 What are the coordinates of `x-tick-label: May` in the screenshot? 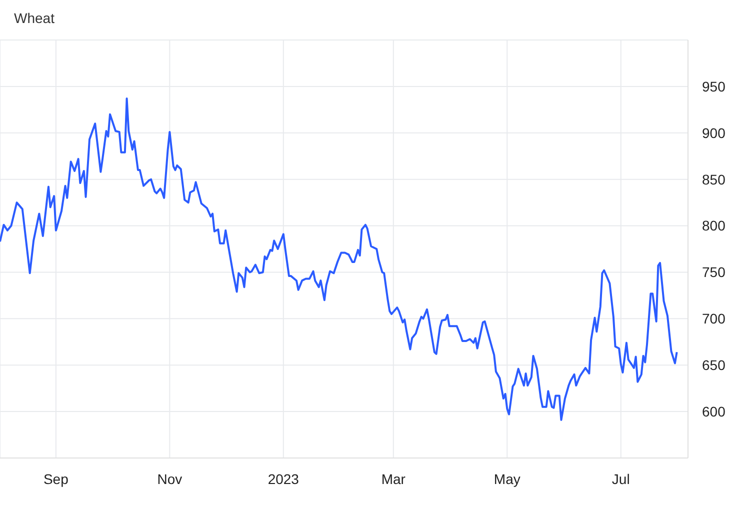 It's located at (507, 478).